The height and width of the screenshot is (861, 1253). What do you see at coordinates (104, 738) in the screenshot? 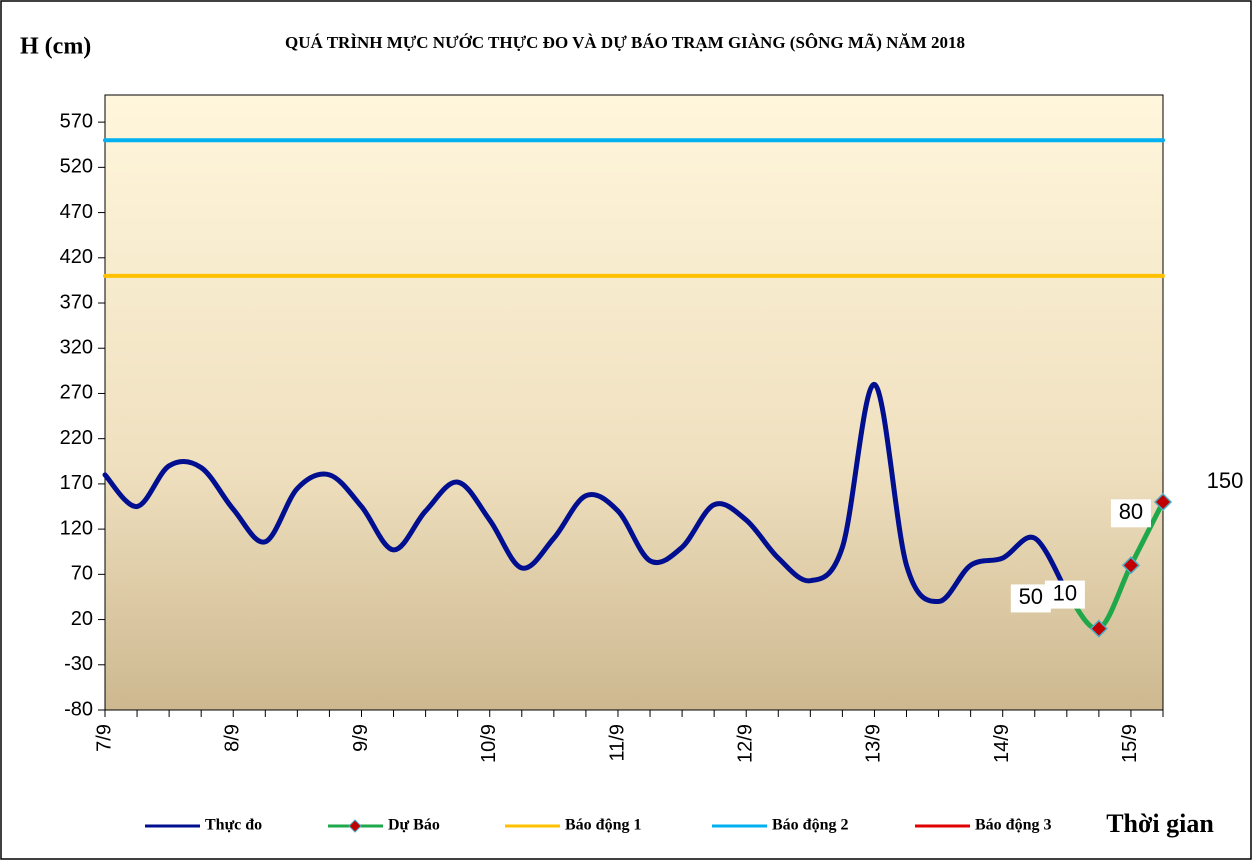
I see `x-tick-label: 7/9` at bounding box center [104, 738].